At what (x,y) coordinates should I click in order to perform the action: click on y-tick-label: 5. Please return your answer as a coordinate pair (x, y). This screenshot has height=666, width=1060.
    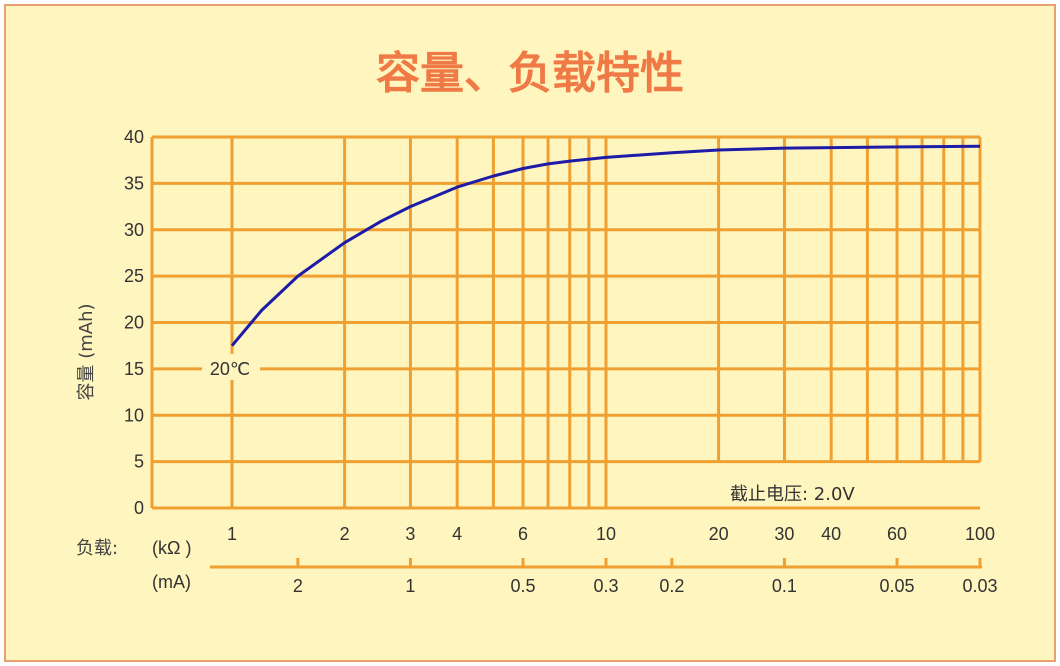
    Looking at the image, I should click on (139, 462).